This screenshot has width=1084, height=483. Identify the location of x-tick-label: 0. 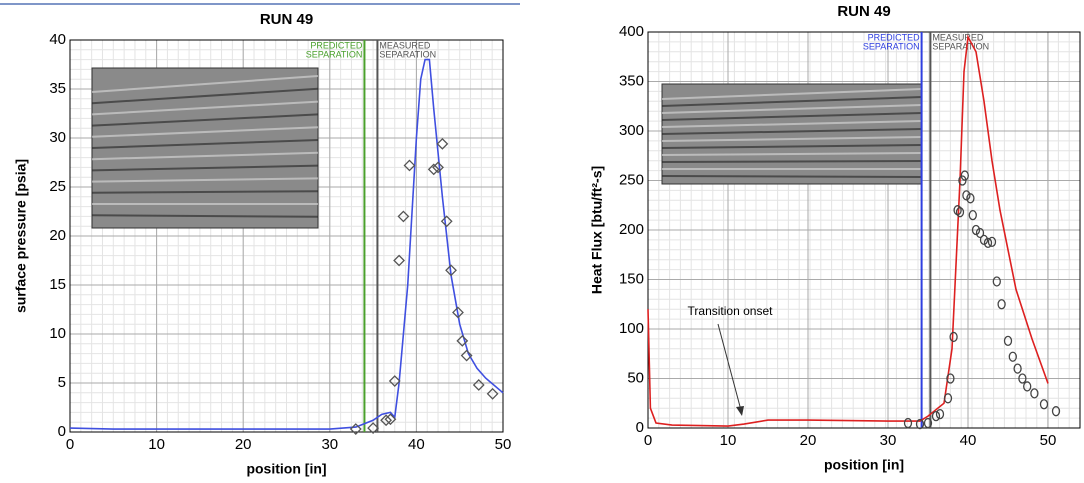
(70, 444).